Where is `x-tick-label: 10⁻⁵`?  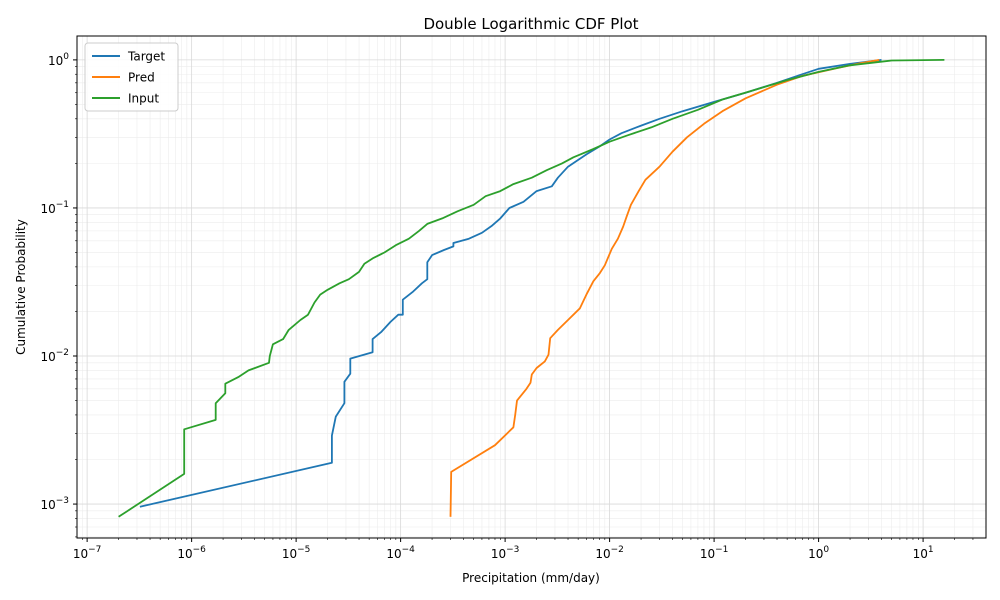
x-tick-label: 10⁻⁵ is located at coordinates (296, 553).